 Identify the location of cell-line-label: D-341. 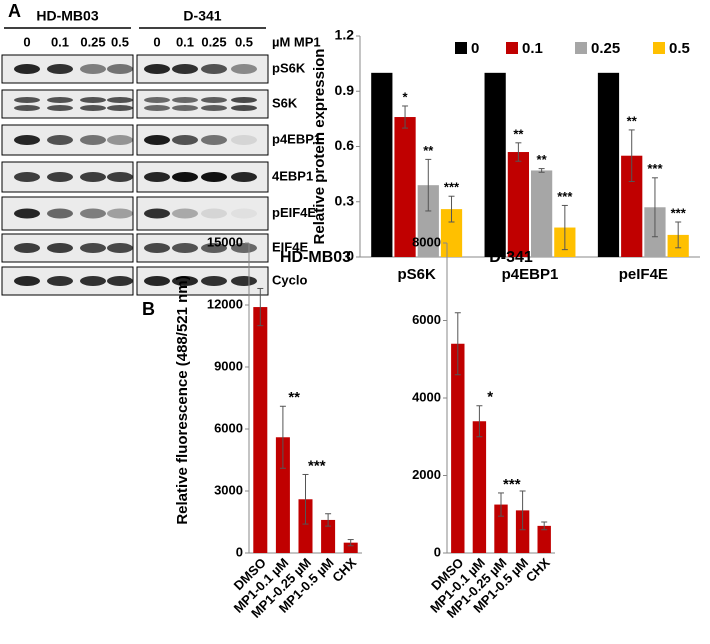
(202, 16).